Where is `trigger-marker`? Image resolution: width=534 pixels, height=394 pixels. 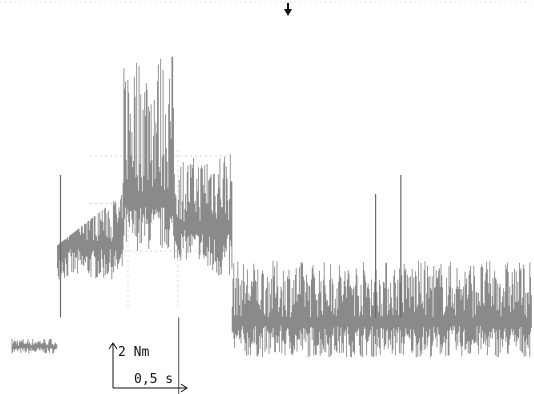 trigger-marker is located at coordinates (288, 9).